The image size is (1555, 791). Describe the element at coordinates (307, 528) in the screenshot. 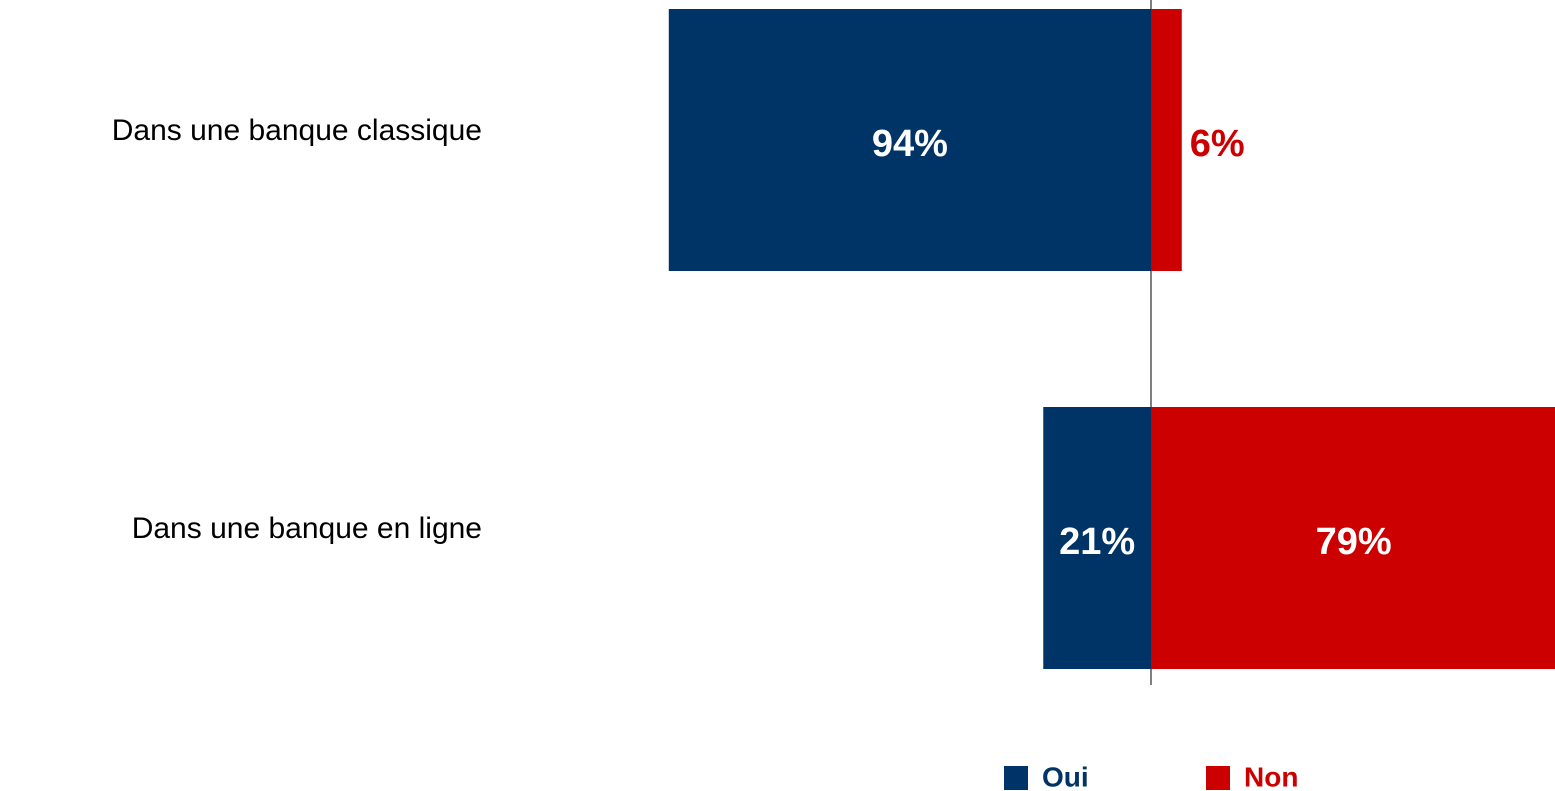

I see `category-label: Dans une banque en ligne` at that location.